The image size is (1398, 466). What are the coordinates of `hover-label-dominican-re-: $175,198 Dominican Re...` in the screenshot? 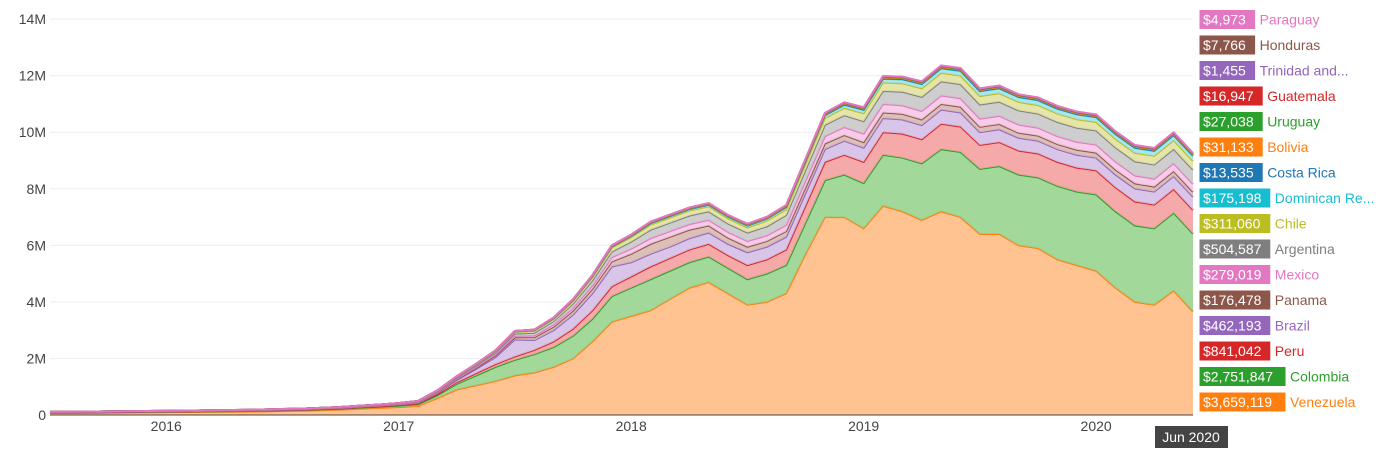 It's located at (1286, 198).